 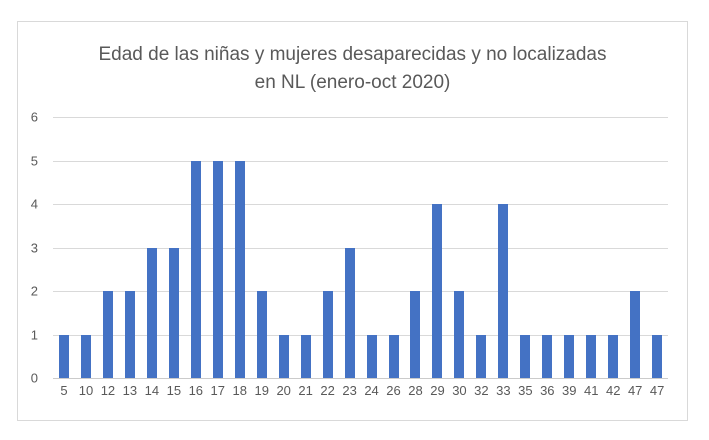 What do you see at coordinates (34, 204) in the screenshot?
I see `y-tick-label: 4` at bounding box center [34, 204].